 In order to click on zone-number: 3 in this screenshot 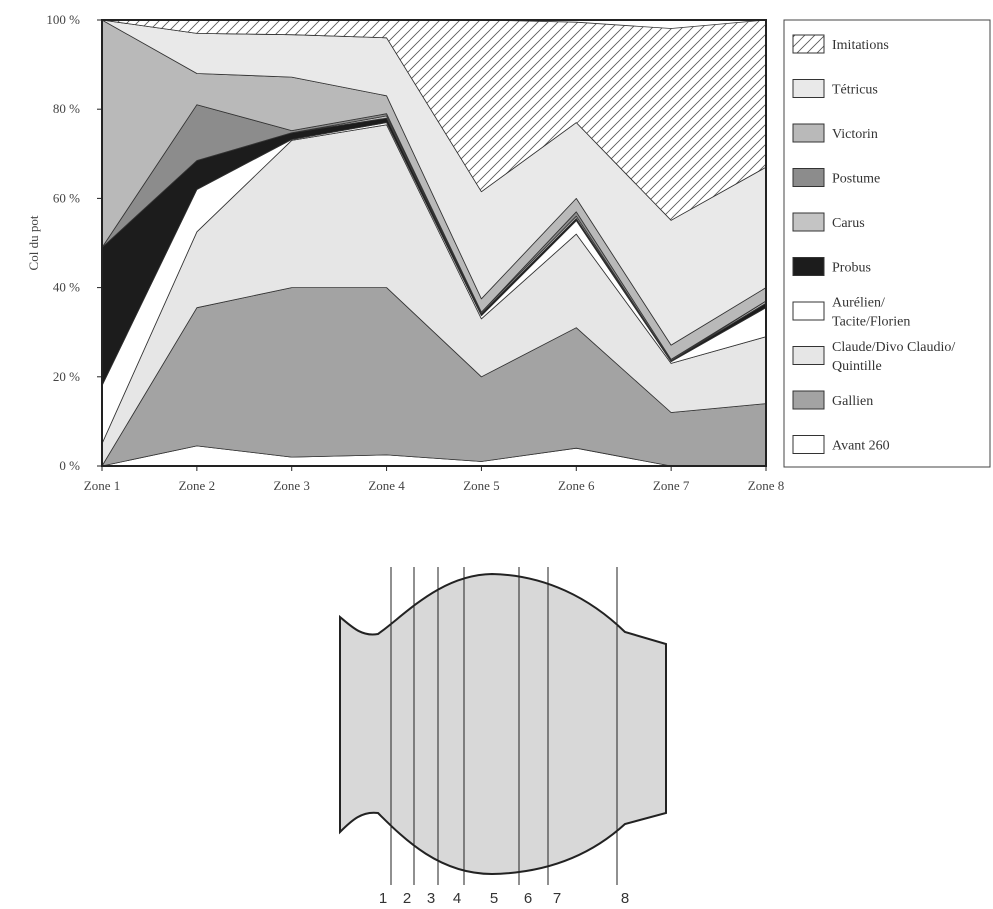, I will do `click(431, 898)`.